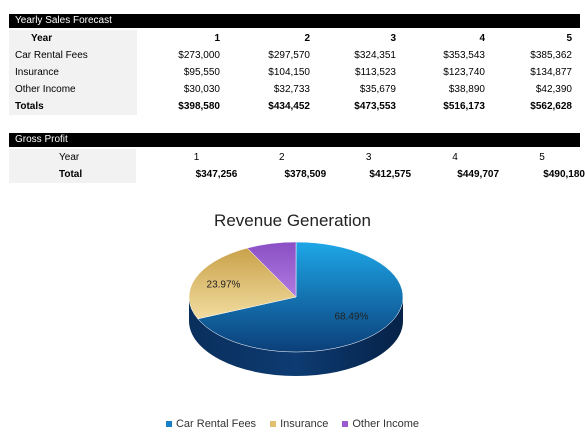  Describe the element at coordinates (73, 89) in the screenshot. I see `row-label: Other Income` at that location.